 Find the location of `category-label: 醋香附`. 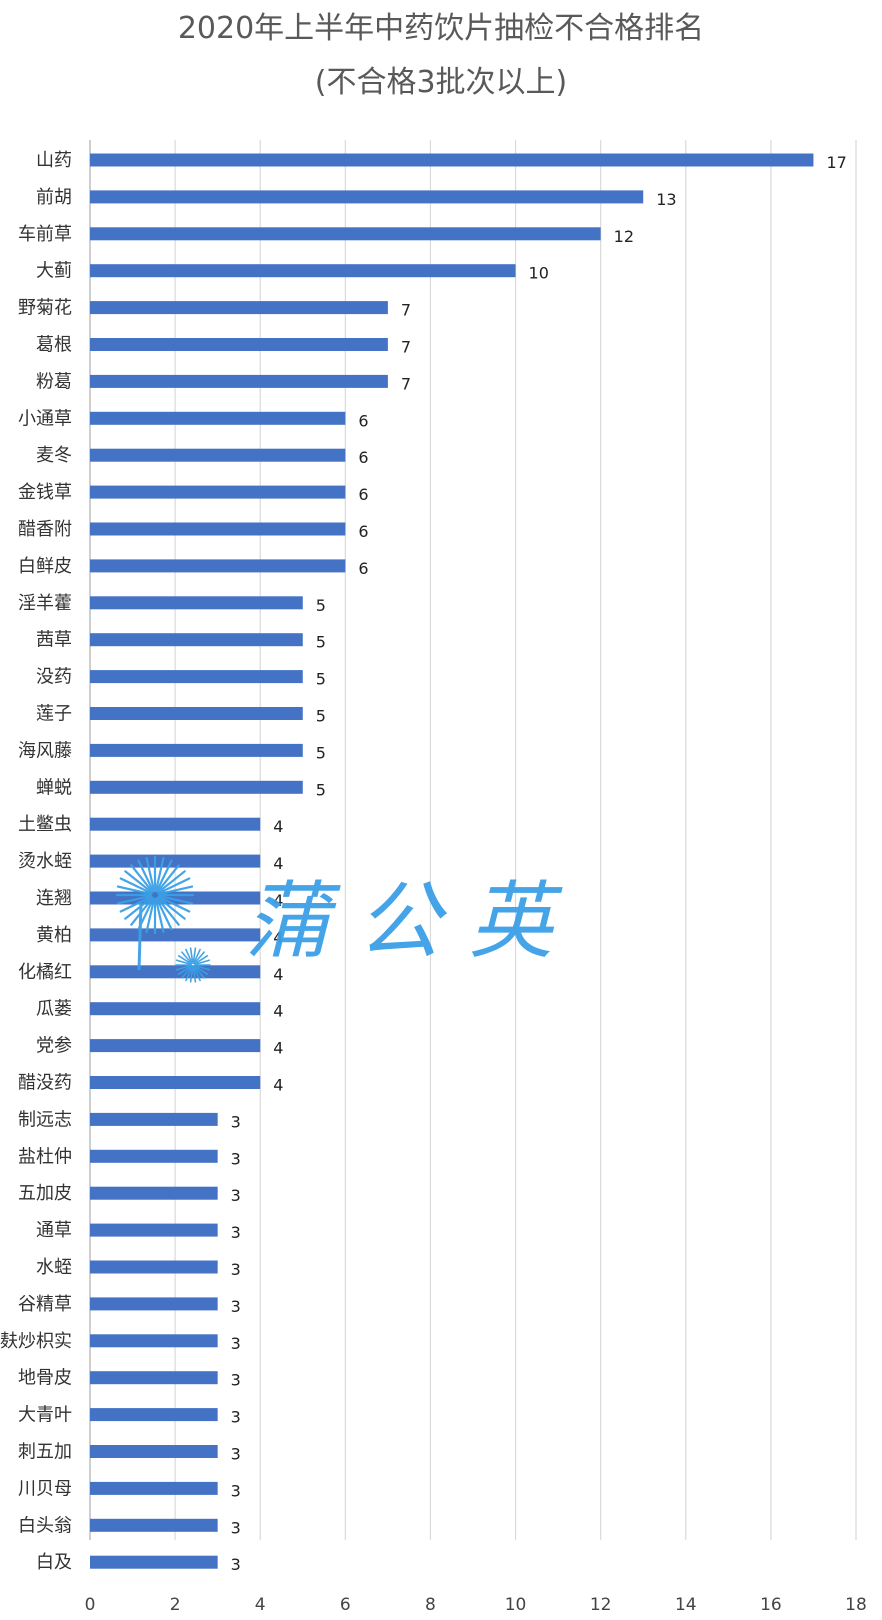

category-label: 醋香附 is located at coordinates (45, 529).